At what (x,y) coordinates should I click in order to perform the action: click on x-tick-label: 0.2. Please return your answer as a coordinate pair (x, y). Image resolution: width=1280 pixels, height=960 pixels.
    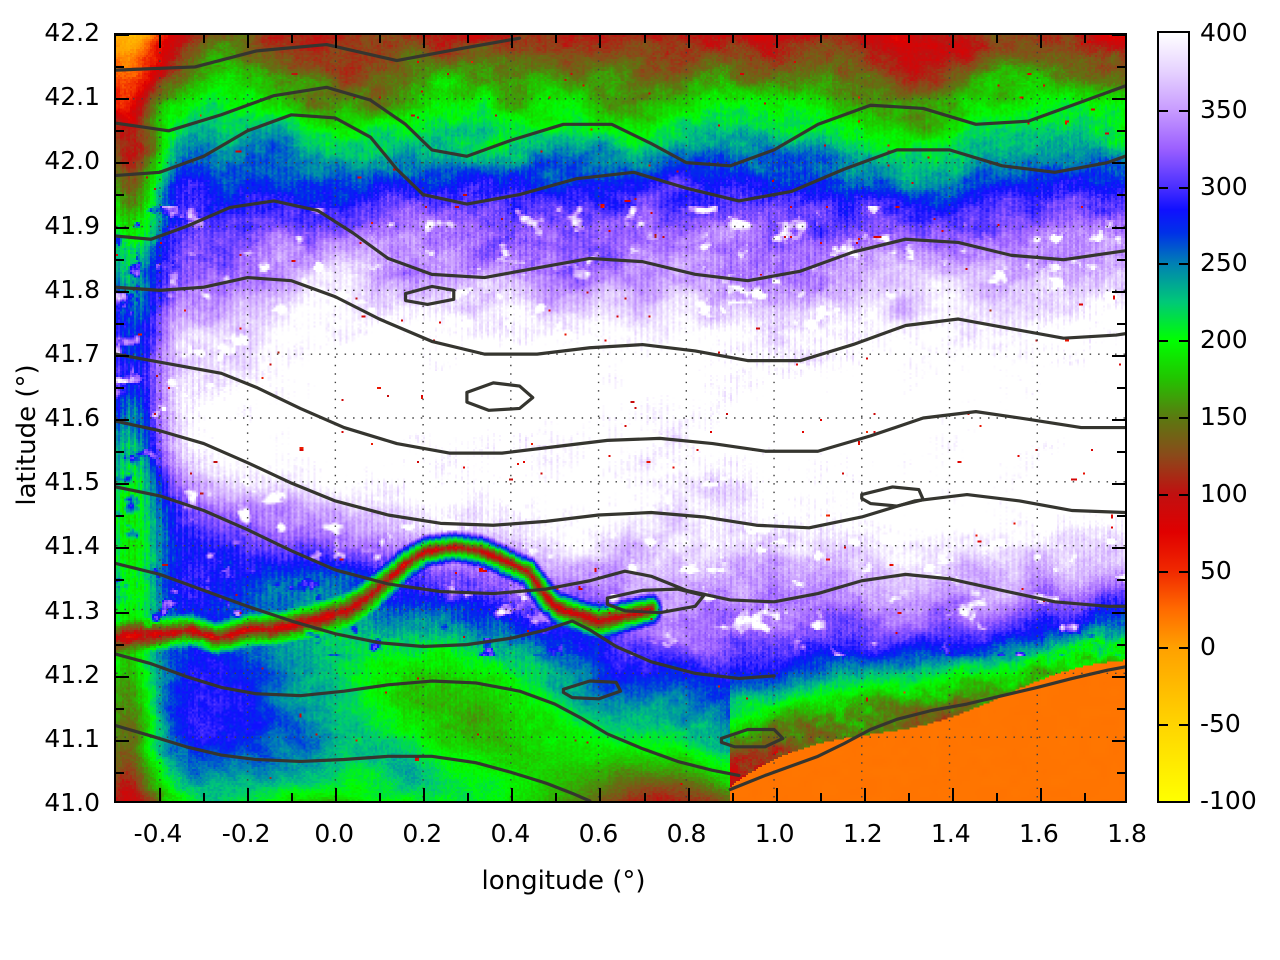
    Looking at the image, I should click on (422, 833).